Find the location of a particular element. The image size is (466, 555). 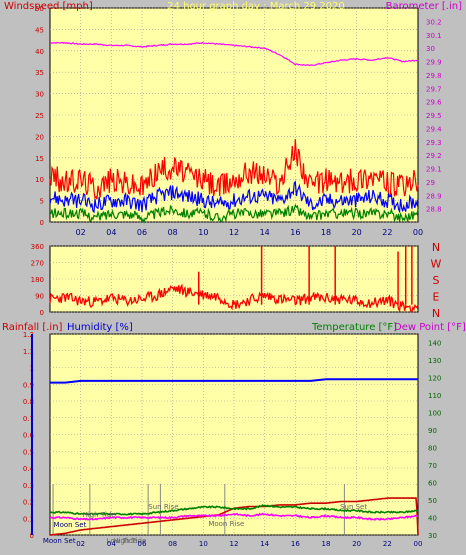

wind_direction-line is located at coordinates (234, 298).